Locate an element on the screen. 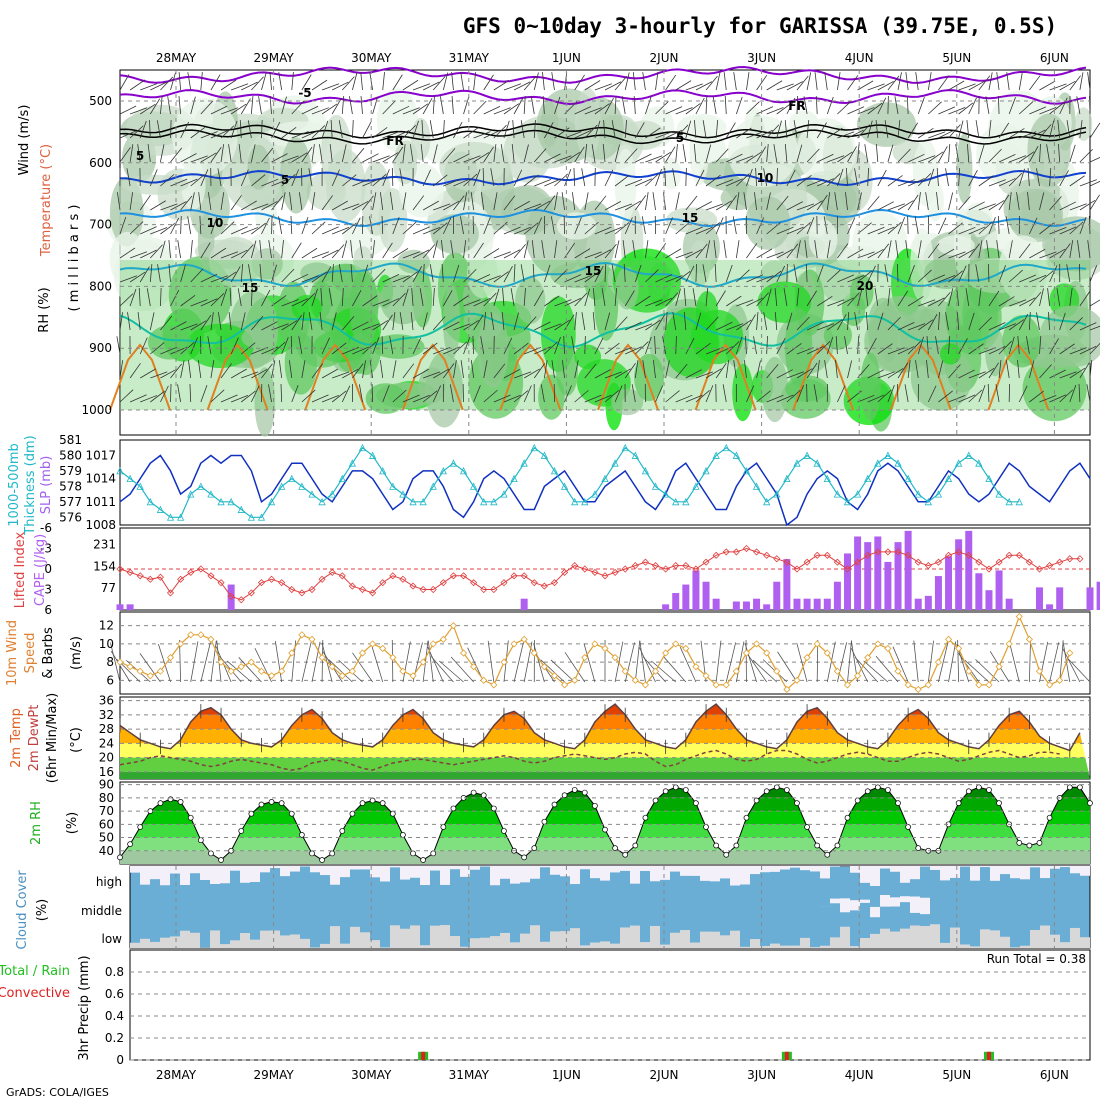  temp2m-ylabel-1: 2m Temp is located at coordinates (16, 738).